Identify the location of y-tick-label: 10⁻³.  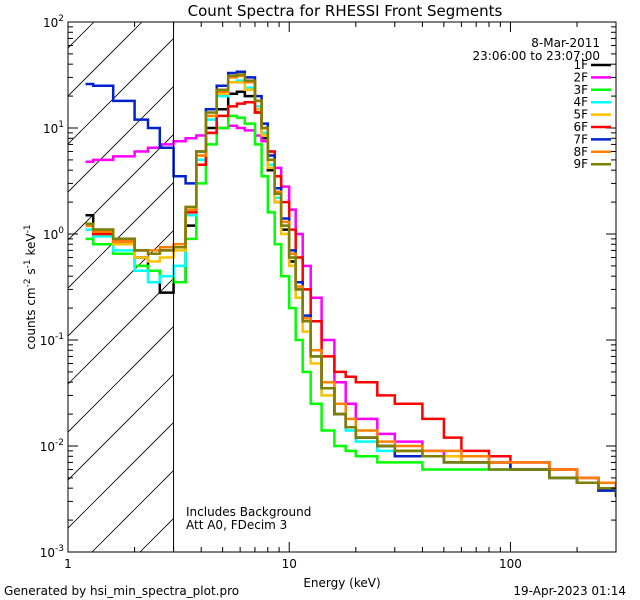
(52, 552).